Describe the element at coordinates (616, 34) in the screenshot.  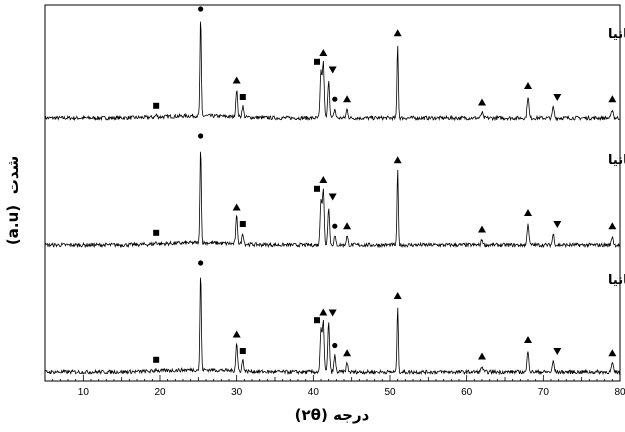
I see `series-label-1: یک درصد وزنی نانوتیتانیا` at that location.